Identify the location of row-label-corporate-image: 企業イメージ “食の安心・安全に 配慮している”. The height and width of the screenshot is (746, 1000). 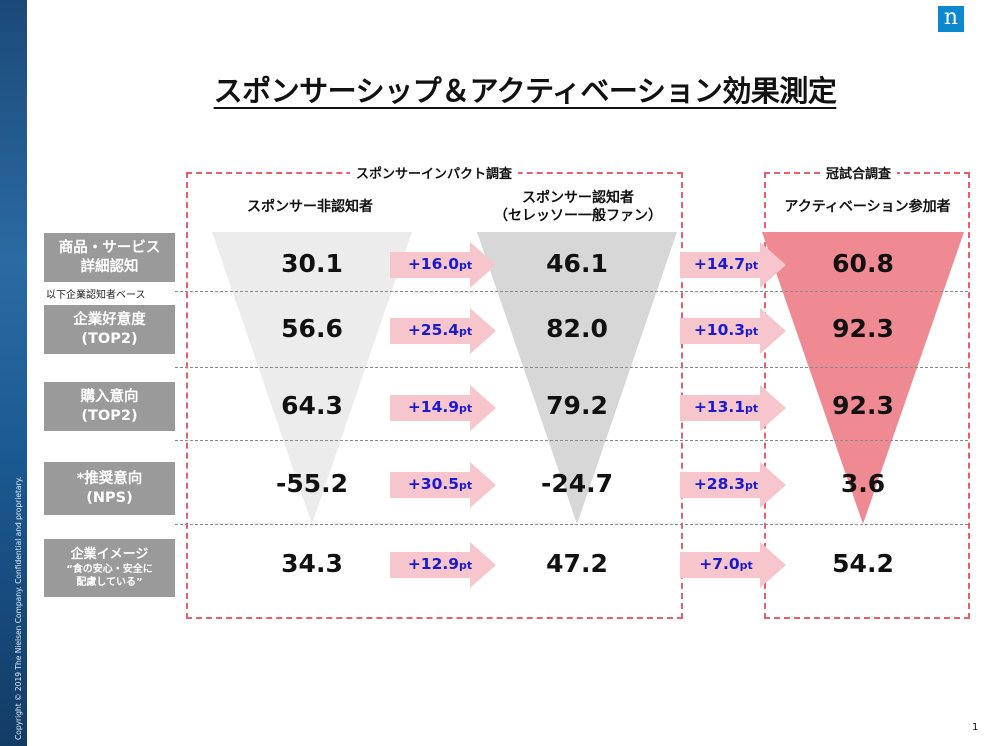
(109, 568).